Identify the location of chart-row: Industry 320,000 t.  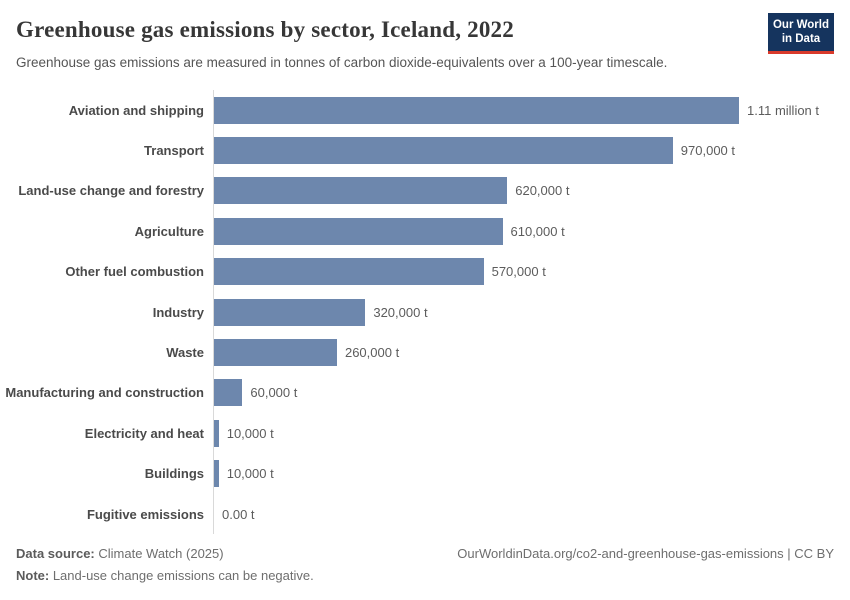
(425, 312).